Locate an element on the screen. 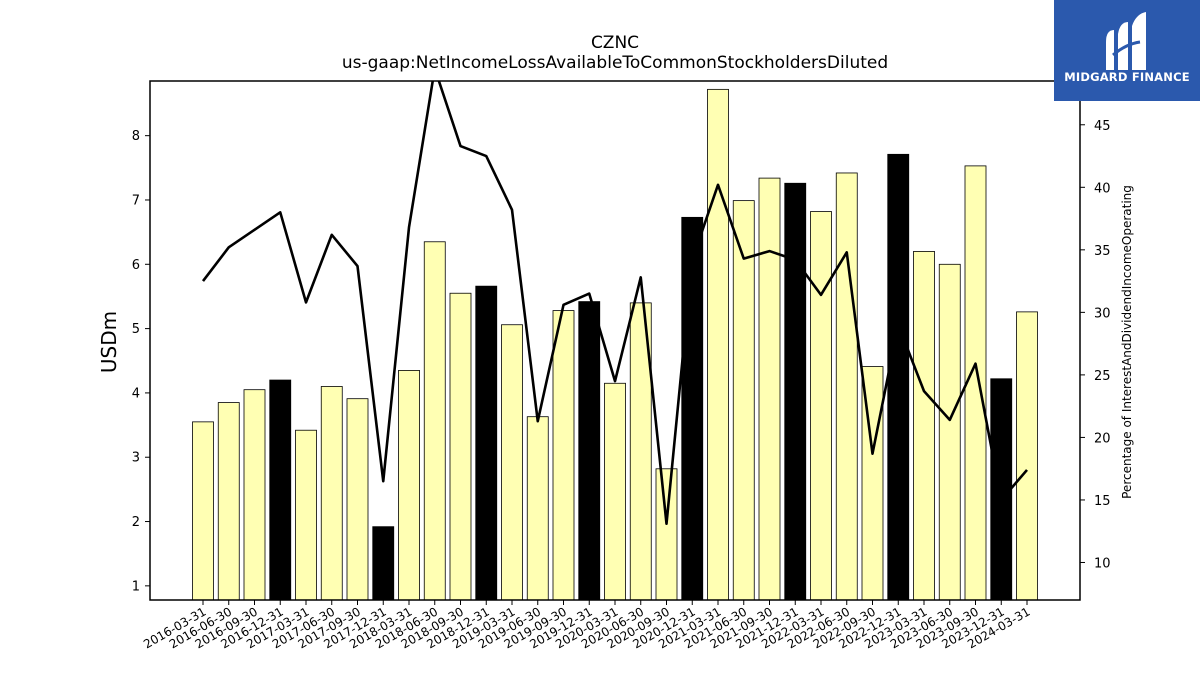 This screenshot has height=675, width=1200. y-tick-label: 5 is located at coordinates (136, 329).